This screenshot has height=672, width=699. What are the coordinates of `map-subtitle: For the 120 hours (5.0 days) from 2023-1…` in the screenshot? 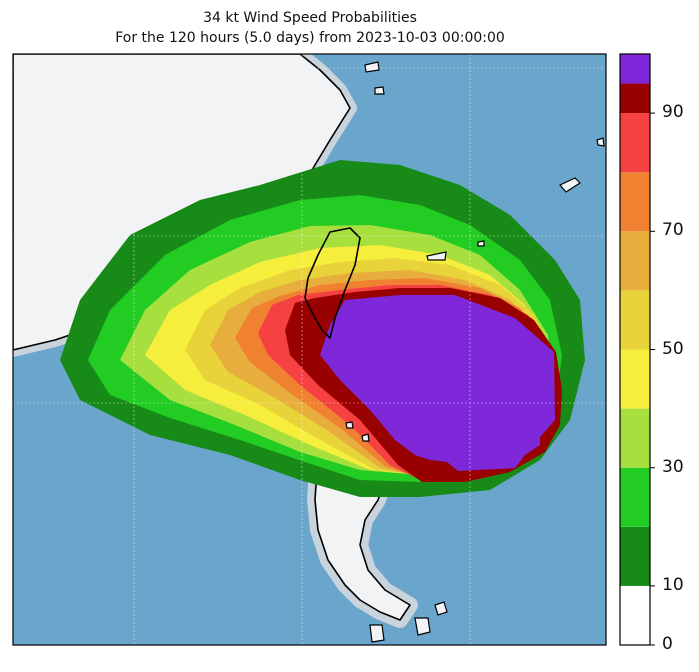 It's located at (310, 38).